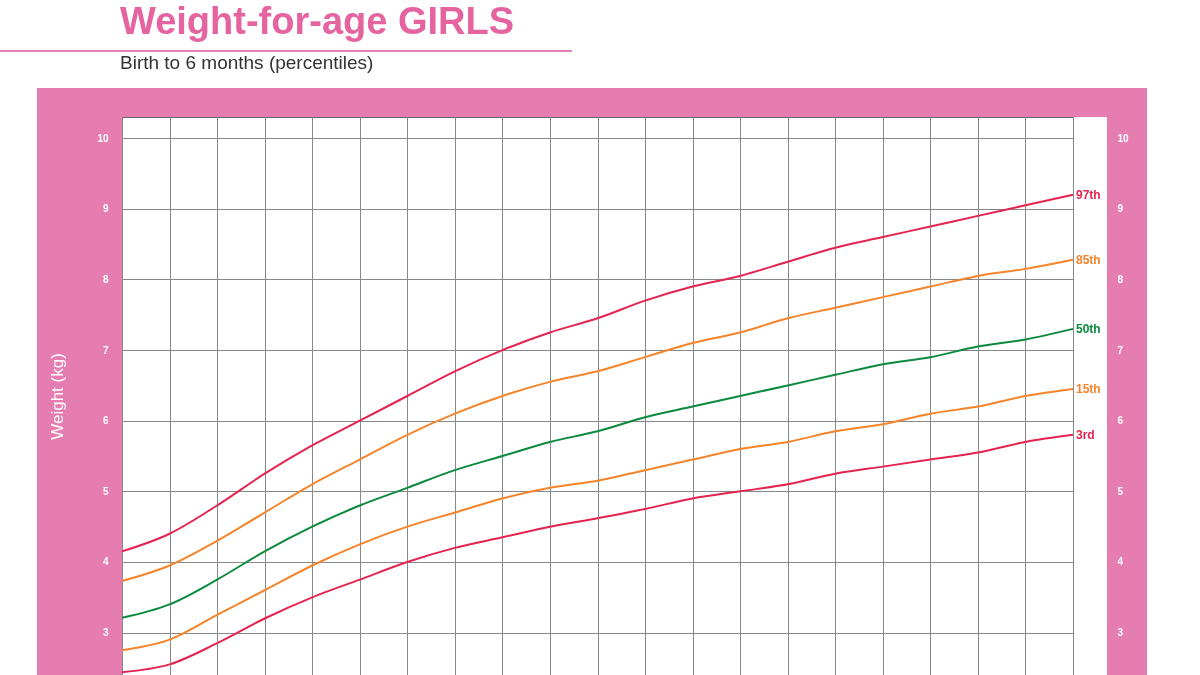 This screenshot has height=675, width=1200. I want to click on y2-tick-label: 7, so click(1120, 350).